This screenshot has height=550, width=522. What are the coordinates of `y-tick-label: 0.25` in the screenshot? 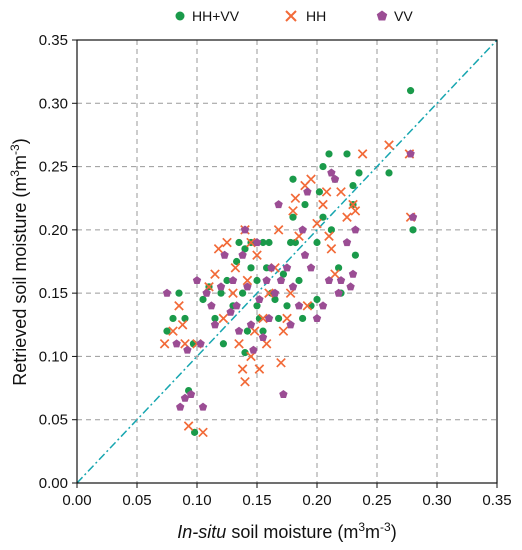 It's located at (53, 167).